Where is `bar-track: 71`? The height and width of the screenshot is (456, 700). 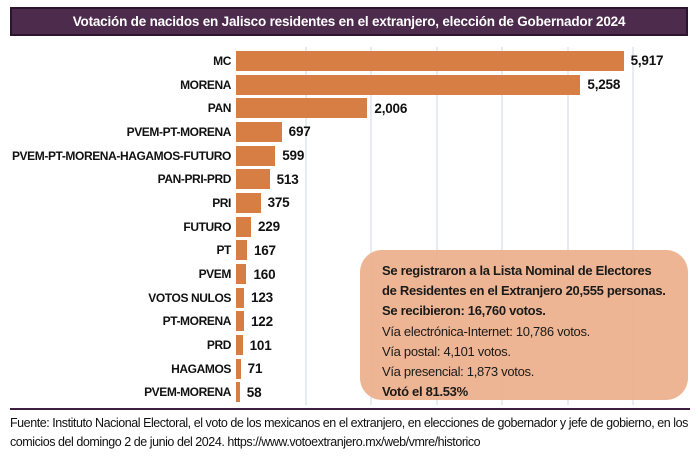
bar-track: 71 is located at coordinates (468, 368).